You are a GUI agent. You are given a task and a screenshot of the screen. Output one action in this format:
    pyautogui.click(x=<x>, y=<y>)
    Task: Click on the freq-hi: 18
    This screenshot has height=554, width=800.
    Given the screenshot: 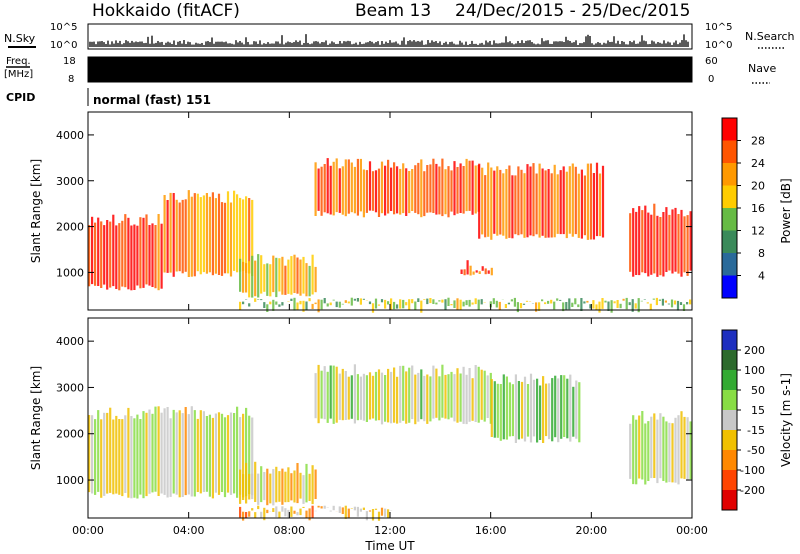 What is the action you would take?
    pyautogui.click(x=69, y=61)
    